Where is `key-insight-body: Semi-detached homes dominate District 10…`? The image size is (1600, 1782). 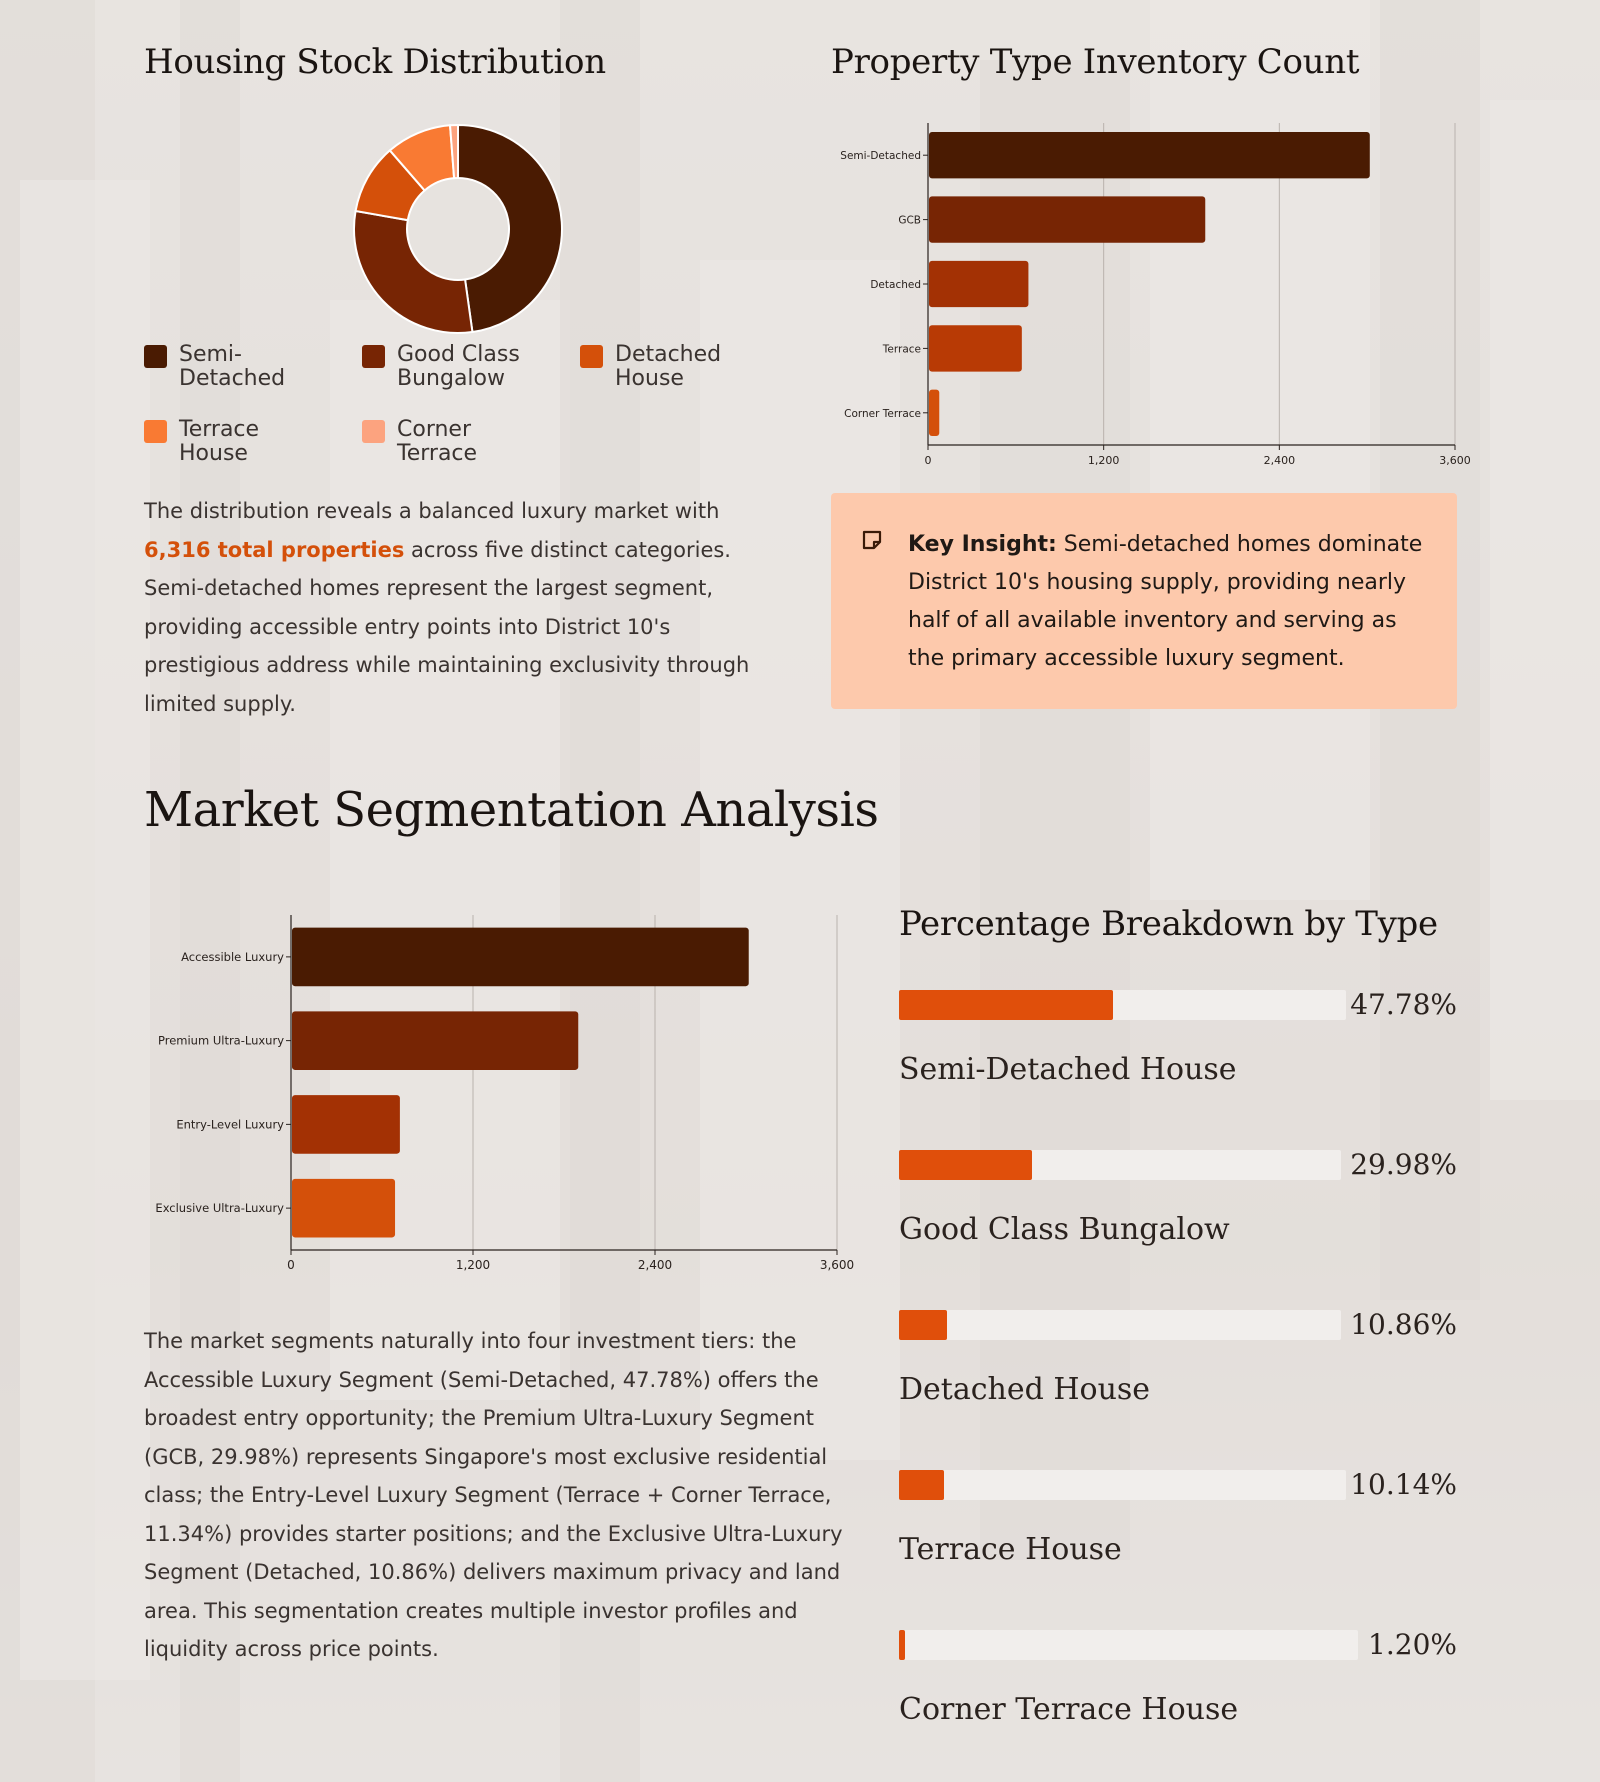
key-insight-body: Semi-detached homes dominate District 10… is located at coordinates (1165, 601).